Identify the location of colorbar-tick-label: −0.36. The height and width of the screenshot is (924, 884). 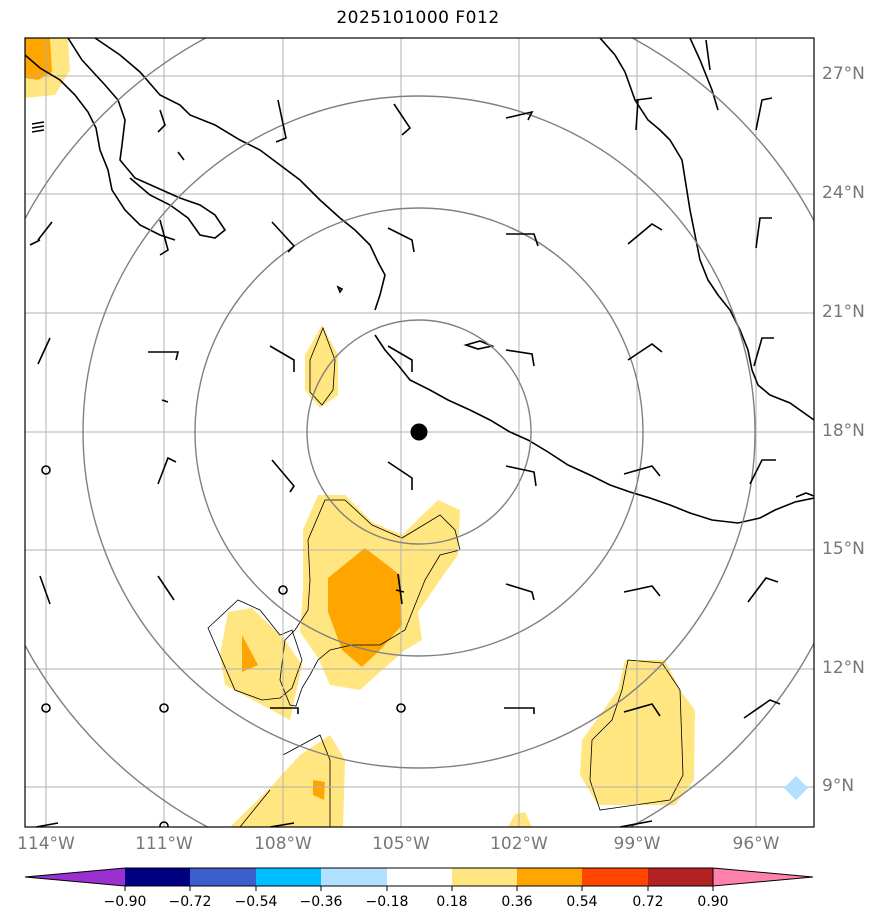
(321, 902).